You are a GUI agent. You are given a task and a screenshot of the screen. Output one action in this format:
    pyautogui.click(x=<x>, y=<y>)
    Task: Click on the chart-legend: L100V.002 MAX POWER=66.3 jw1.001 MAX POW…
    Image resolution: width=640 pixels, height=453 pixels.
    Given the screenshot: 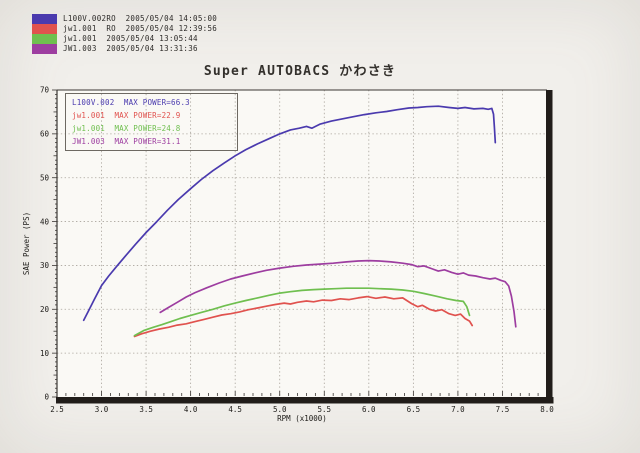 What is the action you would take?
    pyautogui.click(x=151, y=122)
    